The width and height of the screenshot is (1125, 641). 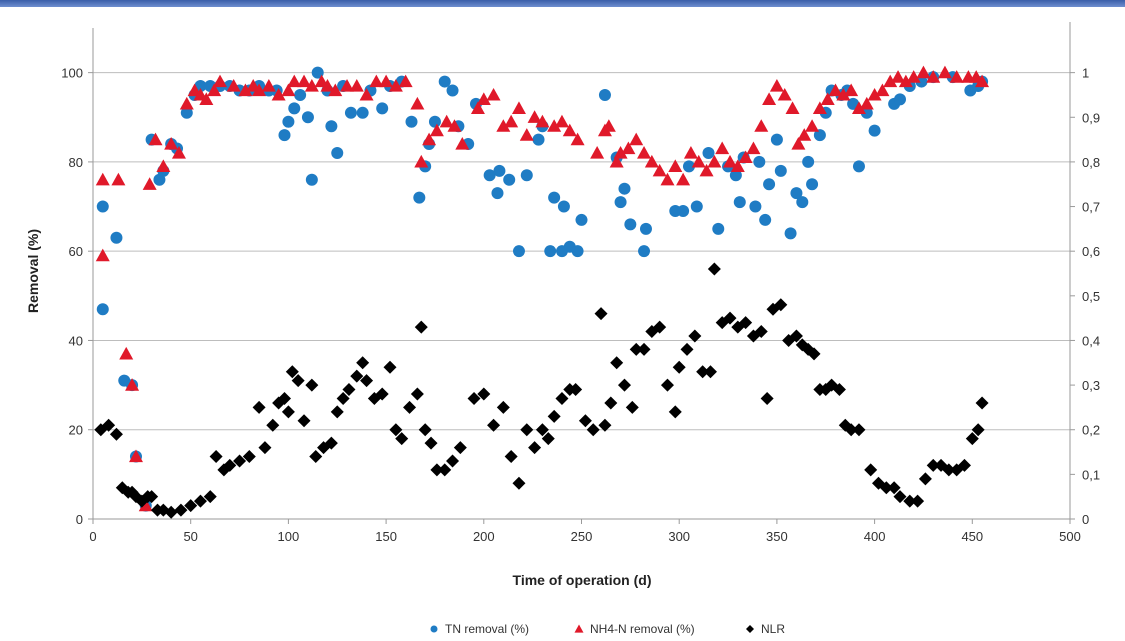 I want to click on y-tick-label: 80, so click(x=76, y=162).